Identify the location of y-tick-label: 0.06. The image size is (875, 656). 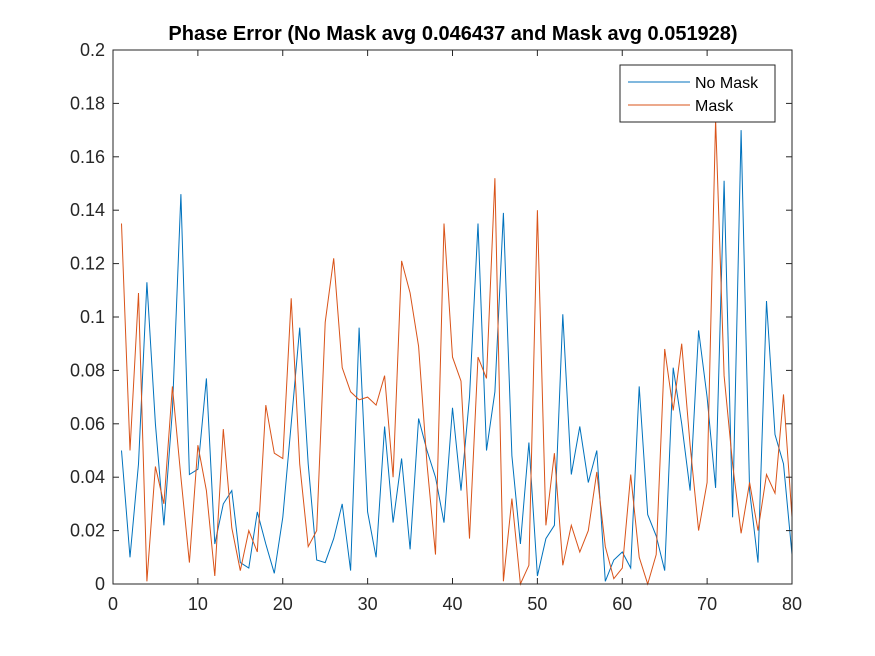
(87, 424).